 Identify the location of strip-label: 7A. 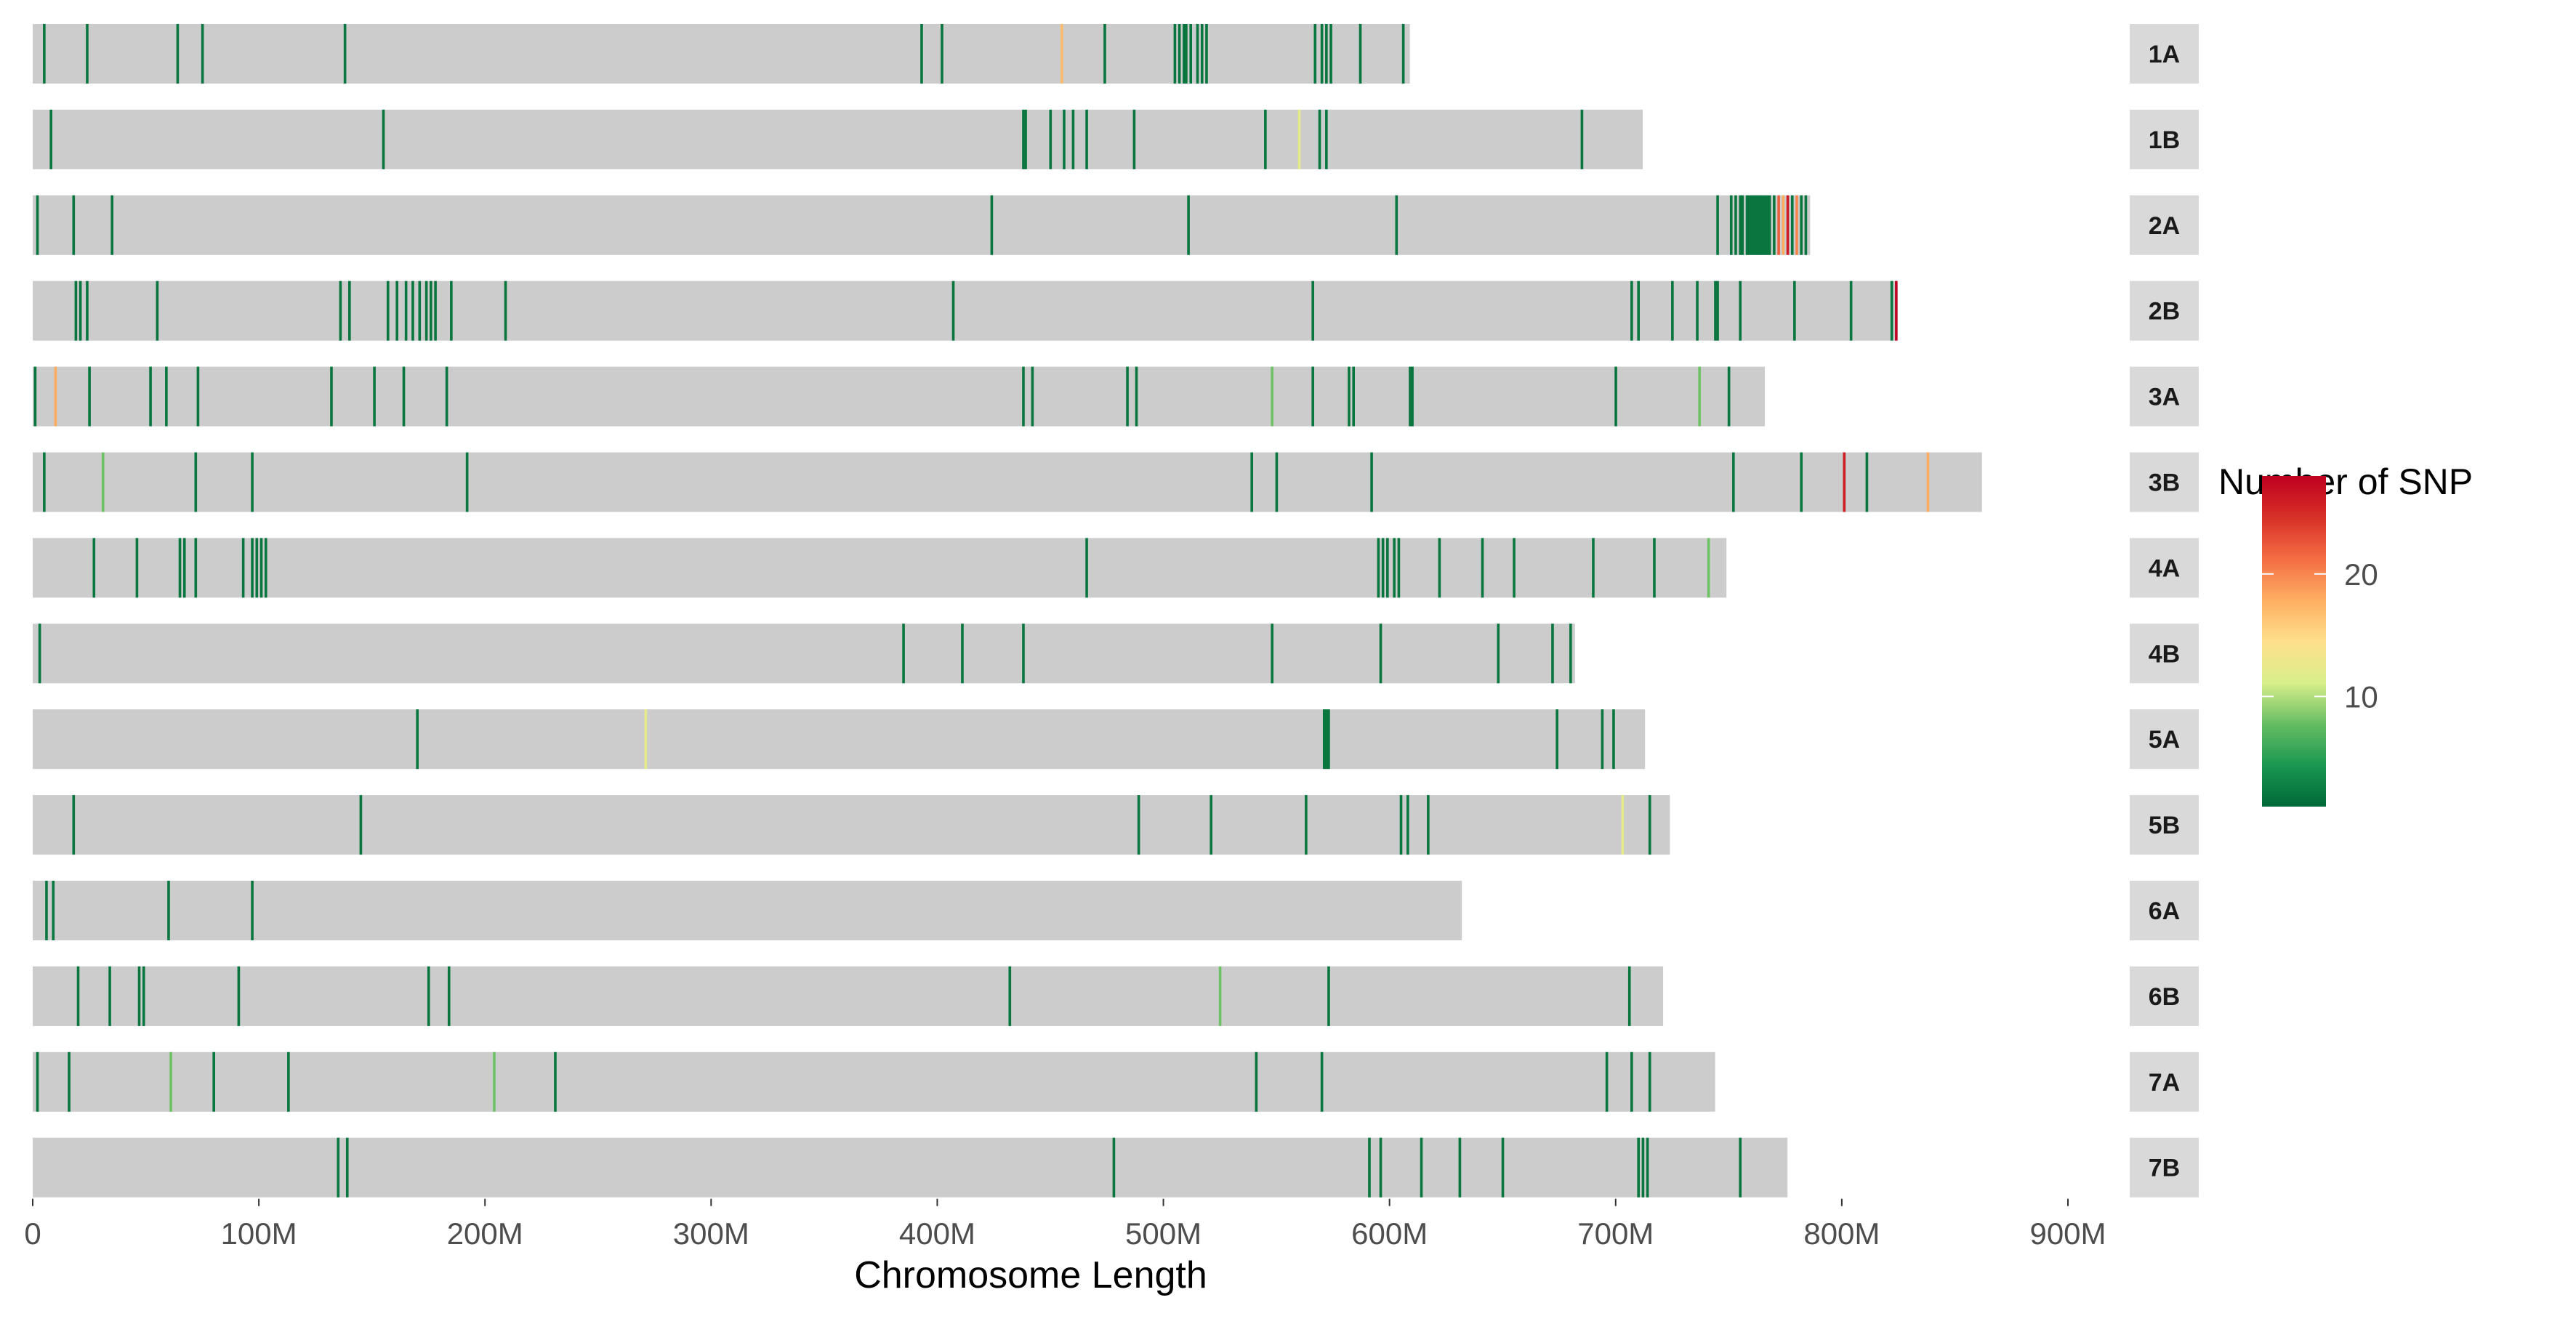
(2164, 1083).